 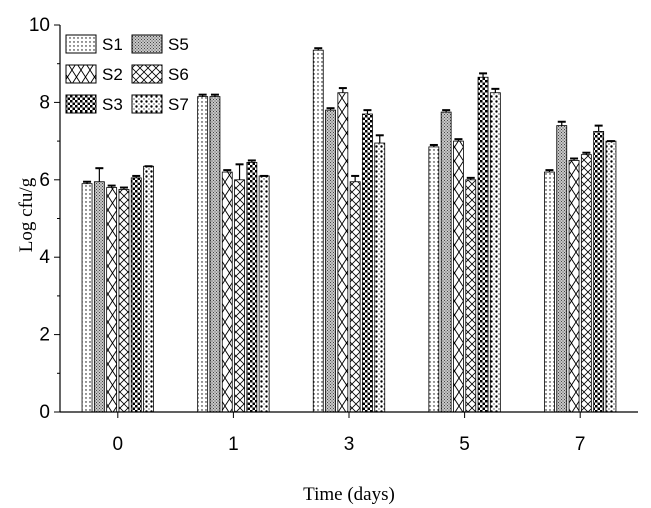 I want to click on y-tick-label: 2, so click(x=44, y=335).